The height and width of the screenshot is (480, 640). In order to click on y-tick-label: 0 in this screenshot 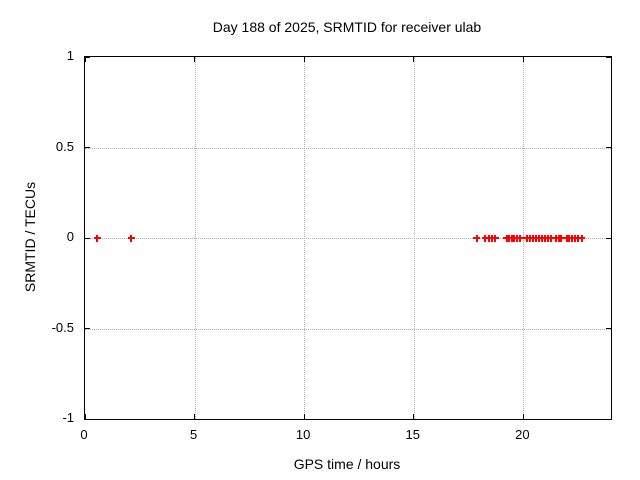, I will do `click(70, 236)`.